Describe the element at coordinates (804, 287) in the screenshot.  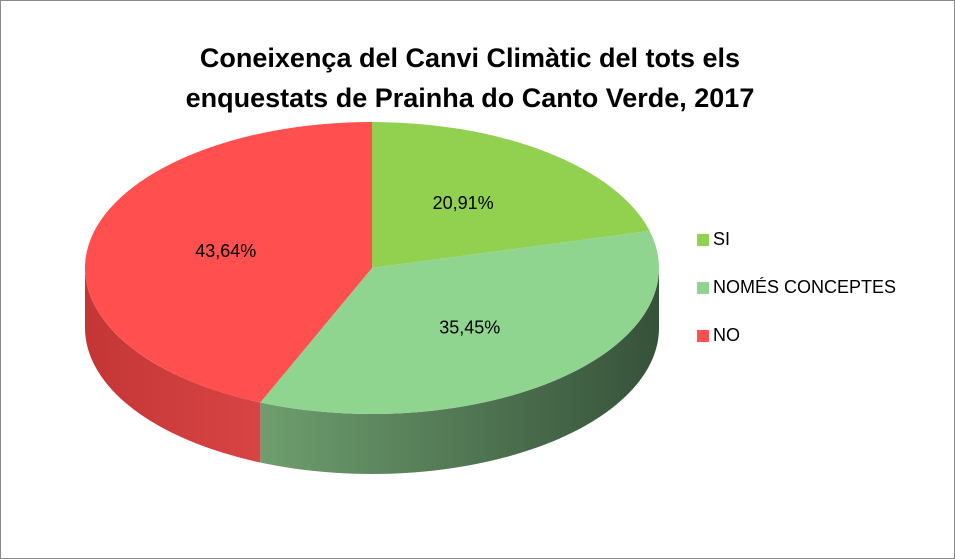
I see `legend-label: NOMÉS CONCEPTES` at that location.